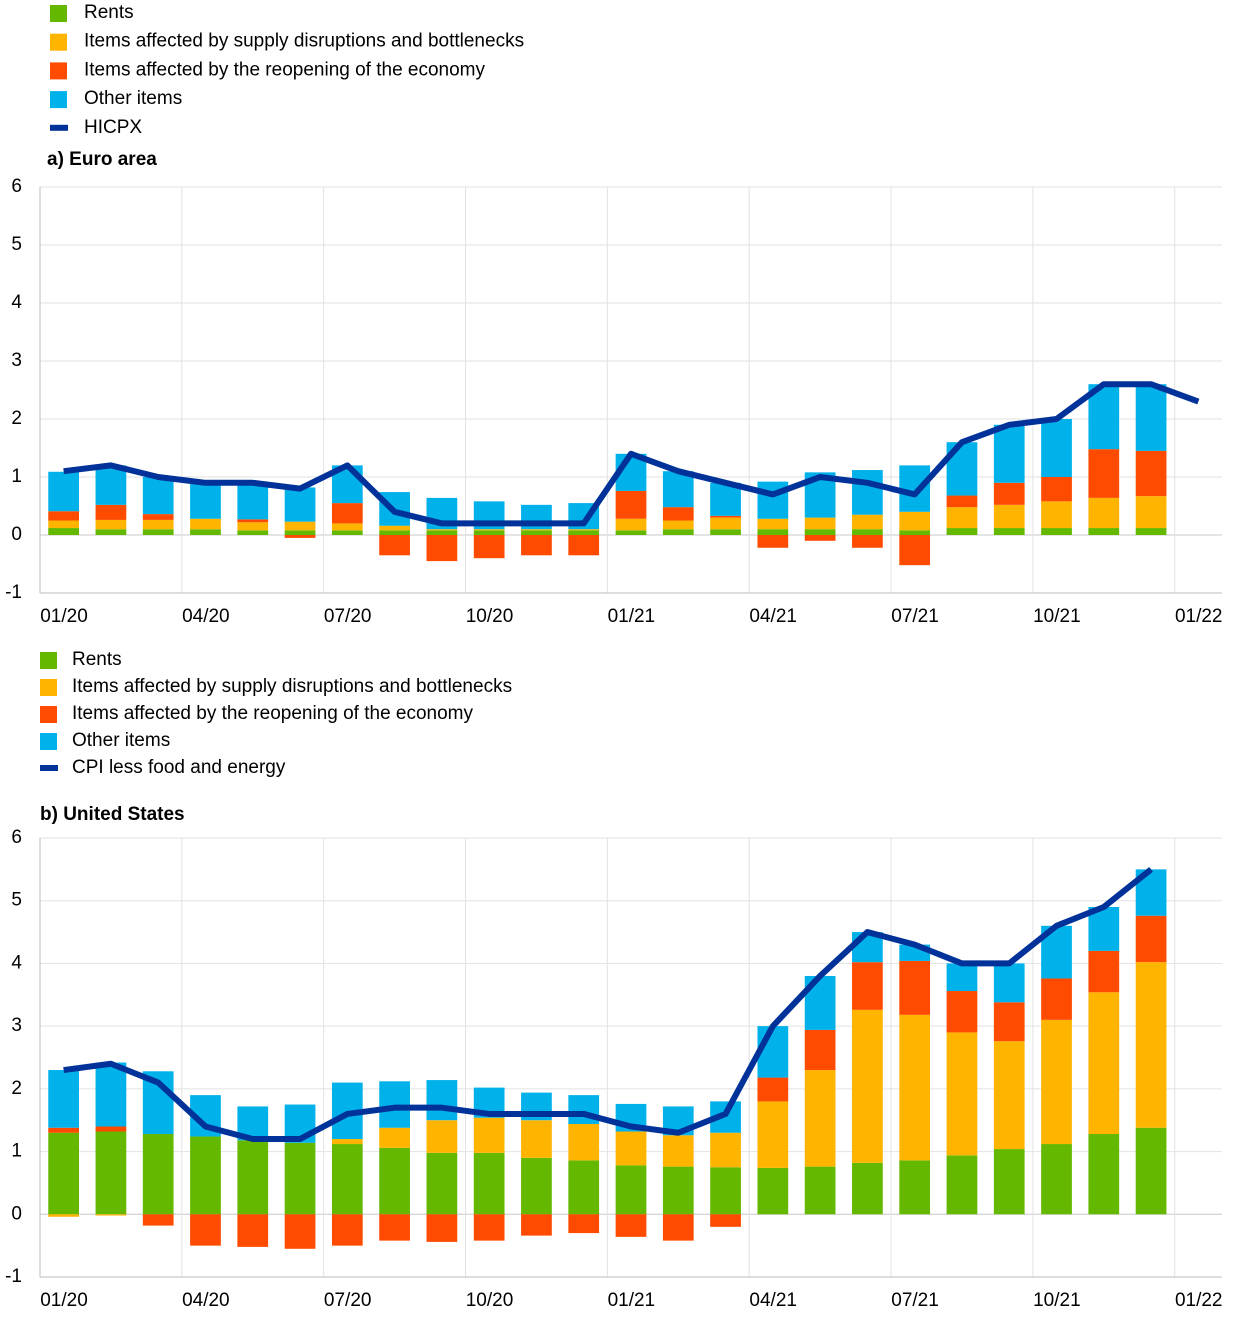  I want to click on y-tick-label: -1, so click(13, 1276).